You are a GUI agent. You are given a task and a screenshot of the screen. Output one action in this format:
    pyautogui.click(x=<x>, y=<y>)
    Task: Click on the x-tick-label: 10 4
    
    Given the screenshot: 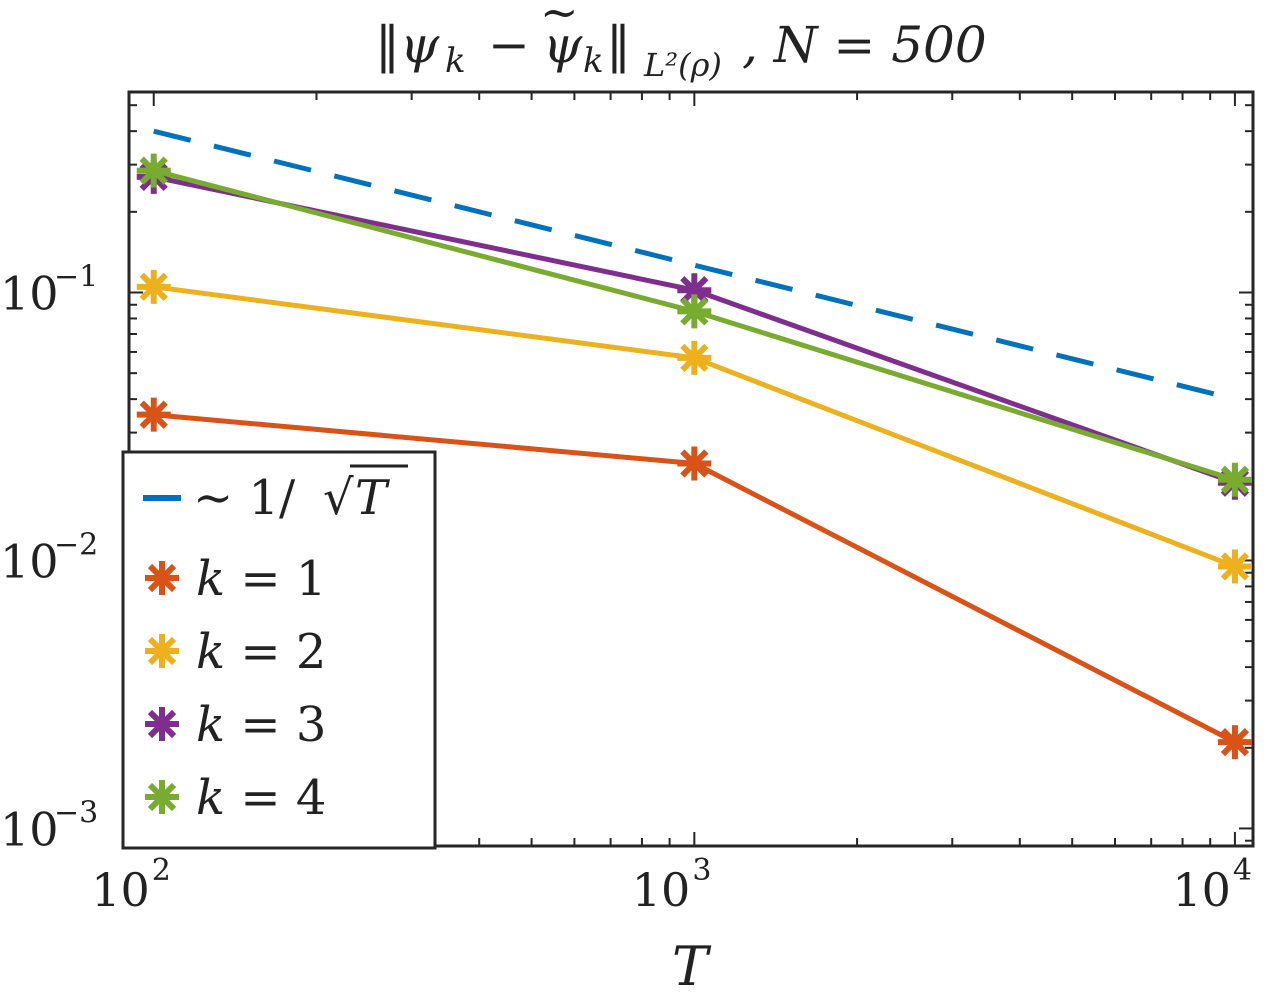 What is the action you would take?
    pyautogui.click(x=1212, y=885)
    